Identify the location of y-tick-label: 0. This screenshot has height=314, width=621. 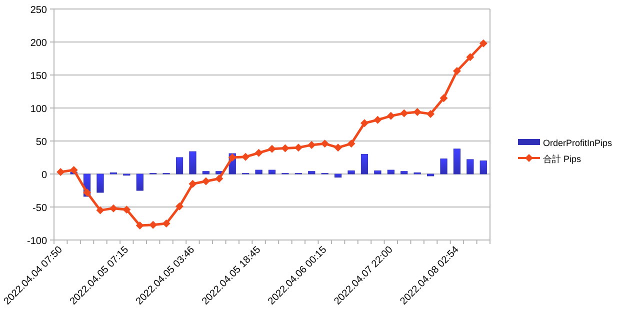
(44, 175).